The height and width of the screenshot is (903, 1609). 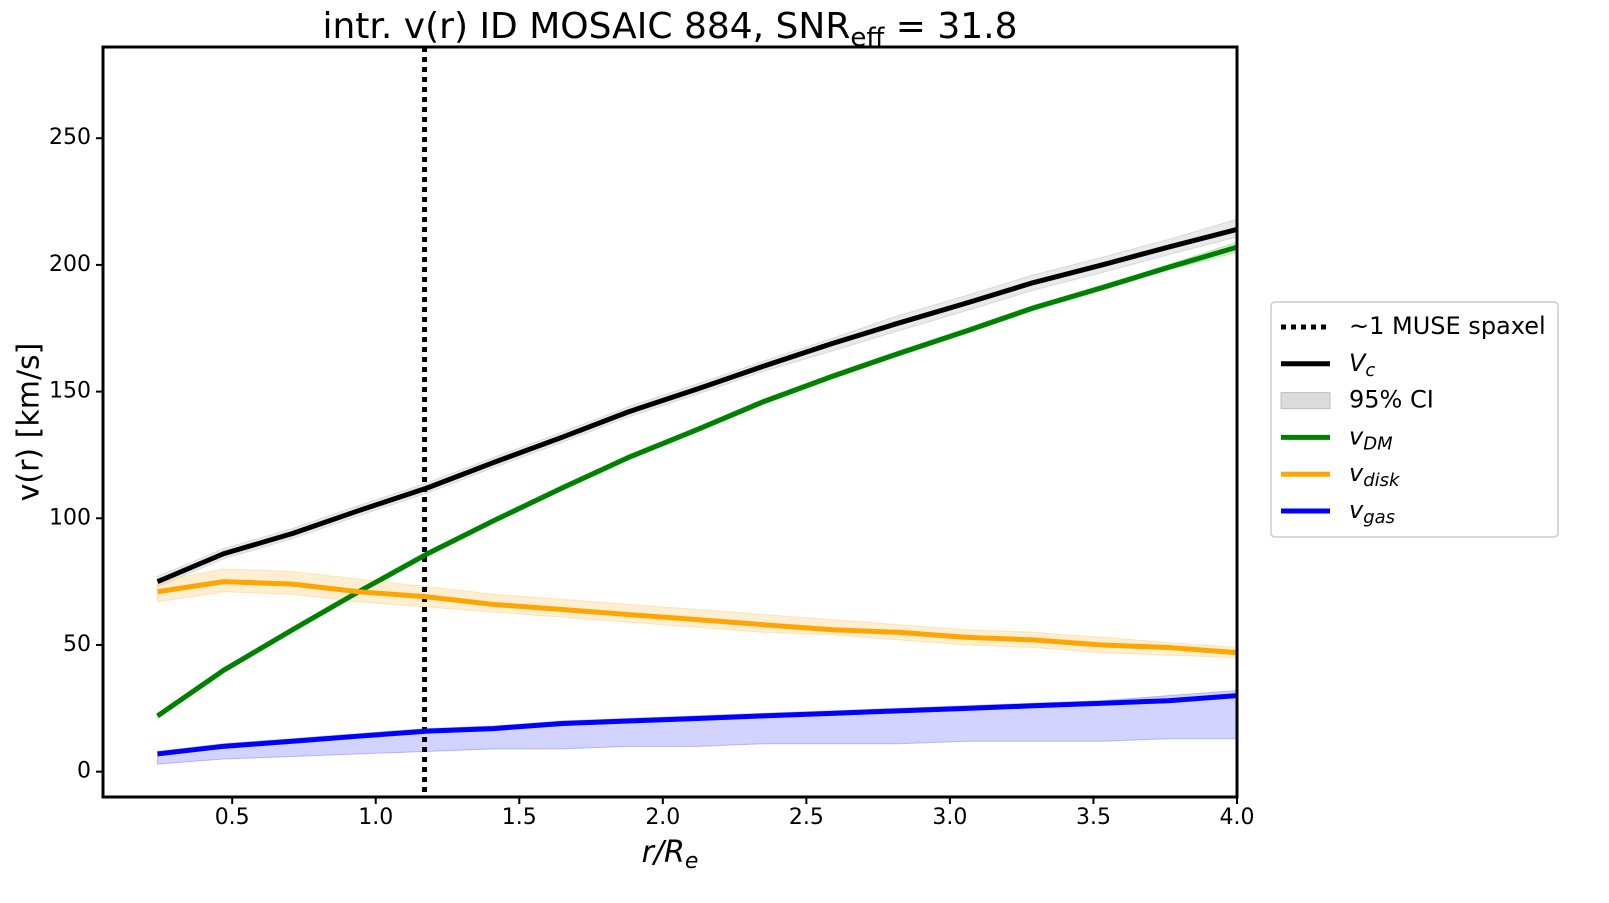 I want to click on legend-label: ~1 MUSE spaxel, so click(x=1447, y=326).